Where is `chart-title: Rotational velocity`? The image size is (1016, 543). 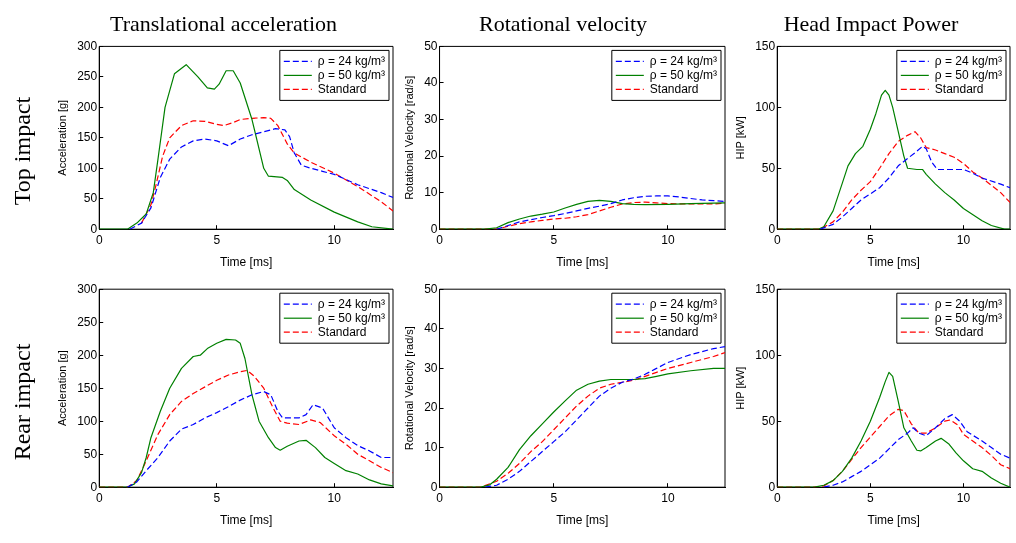 chart-title: Rotational velocity is located at coordinates (563, 23).